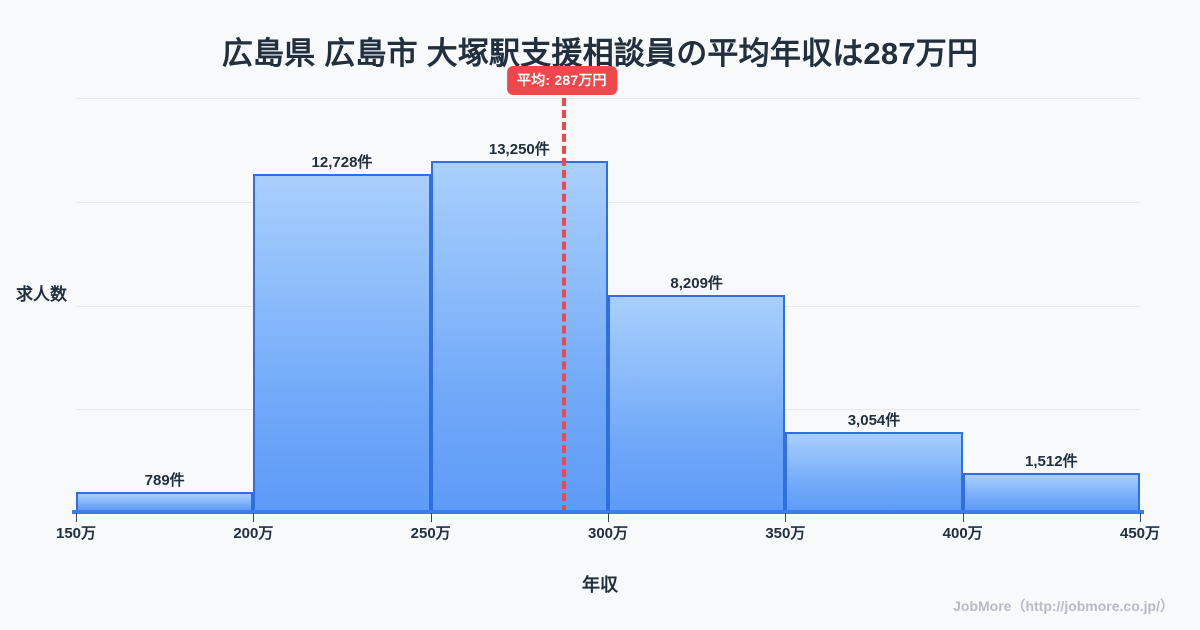 Image resolution: width=1200 pixels, height=630 pixels. Describe the element at coordinates (600, 585) in the screenshot. I see `x-axis-title: 年収` at that location.